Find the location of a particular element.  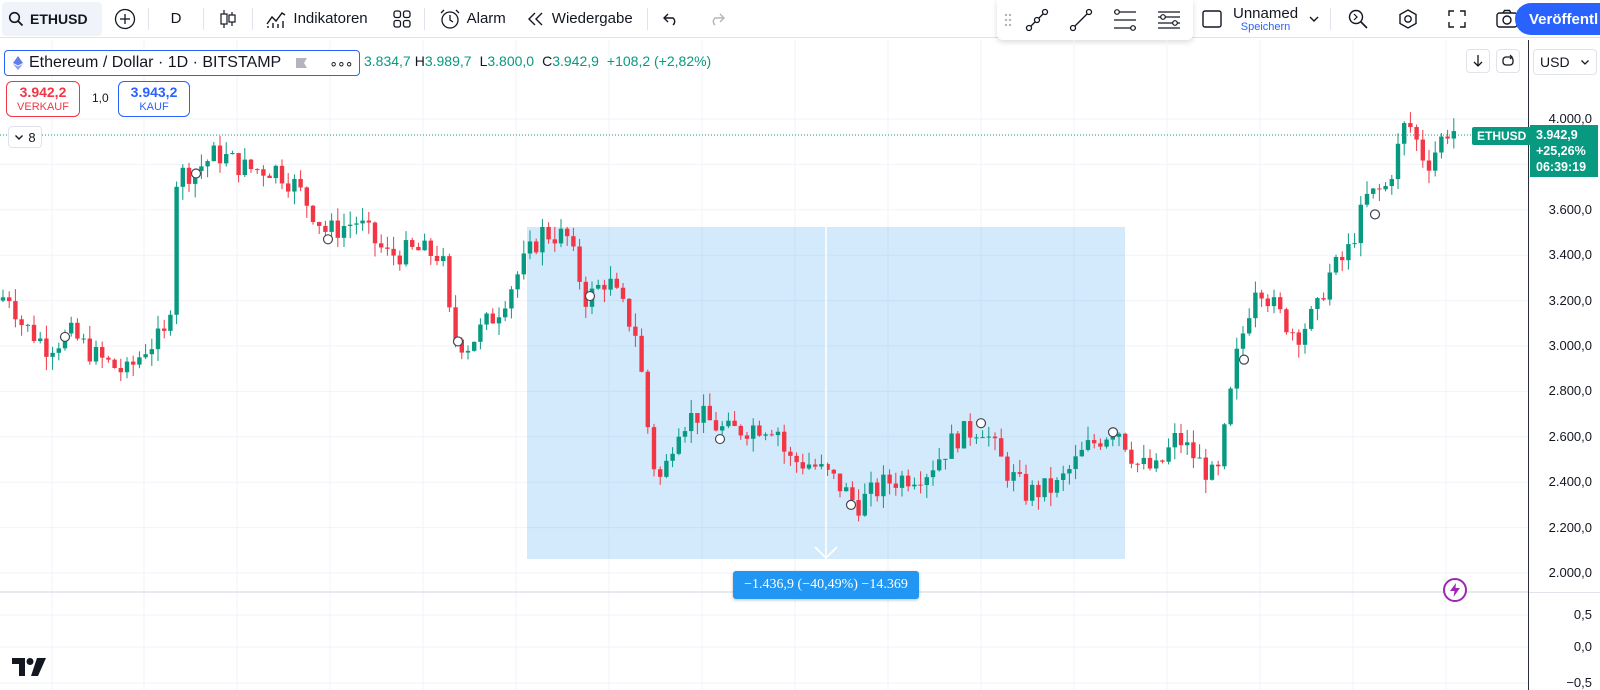

indicators-button: Indikatoren is located at coordinates (316, 19).